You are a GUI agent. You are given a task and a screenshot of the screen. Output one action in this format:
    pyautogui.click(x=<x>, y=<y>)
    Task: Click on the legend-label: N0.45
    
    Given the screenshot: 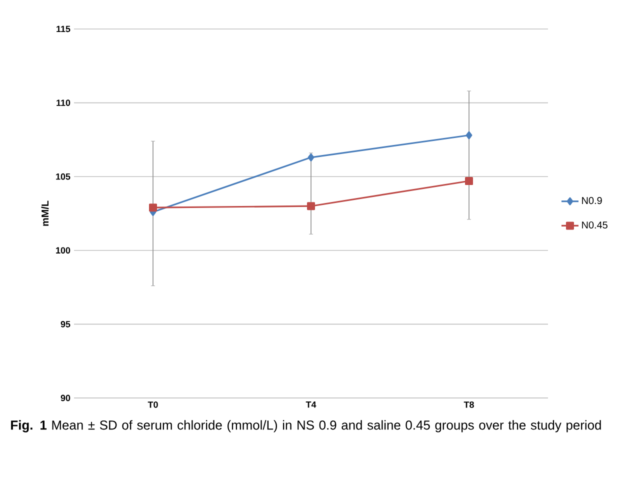 What is the action you would take?
    pyautogui.click(x=595, y=225)
    